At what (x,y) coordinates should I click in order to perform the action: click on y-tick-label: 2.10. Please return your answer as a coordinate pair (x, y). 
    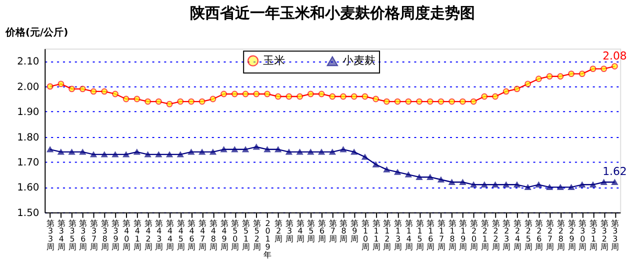
    Looking at the image, I should click on (28, 62).